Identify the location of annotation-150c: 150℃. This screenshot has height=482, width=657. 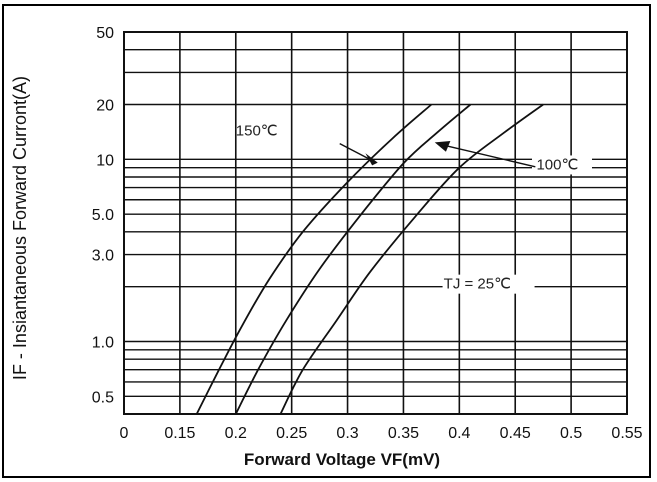
(257, 131).